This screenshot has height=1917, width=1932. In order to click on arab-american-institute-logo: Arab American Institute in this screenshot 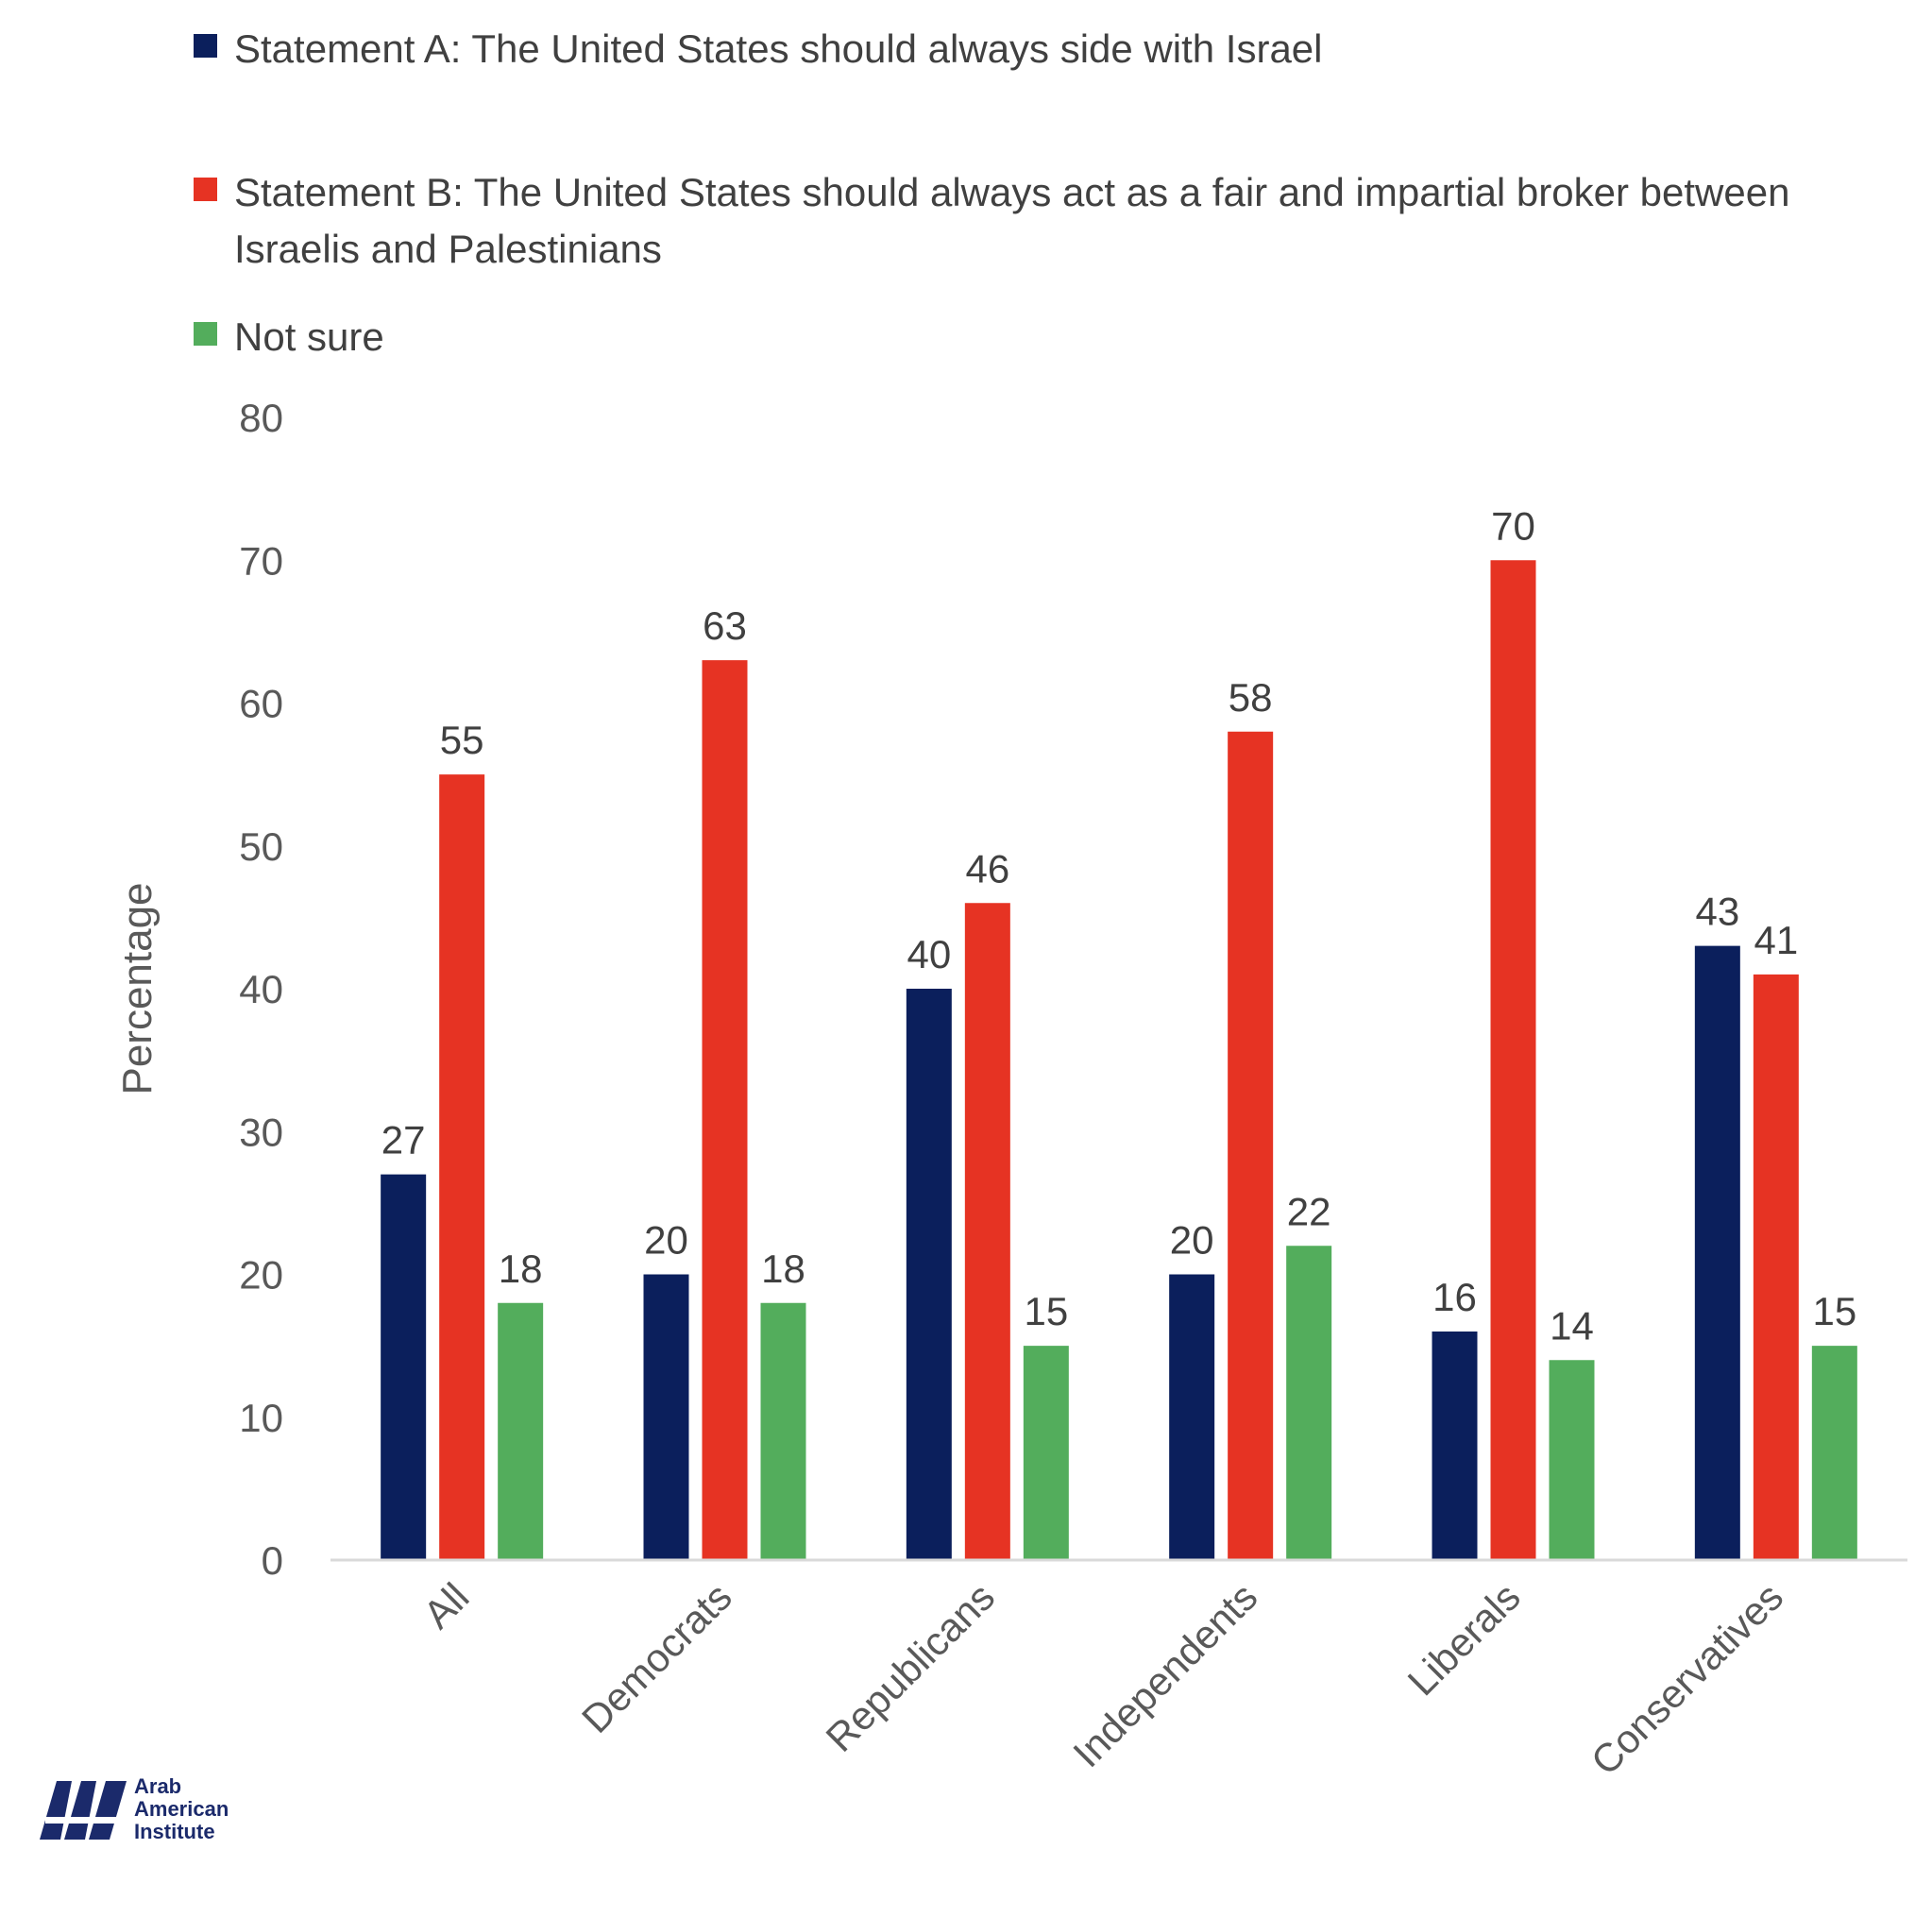, I will do `click(153, 1813)`.